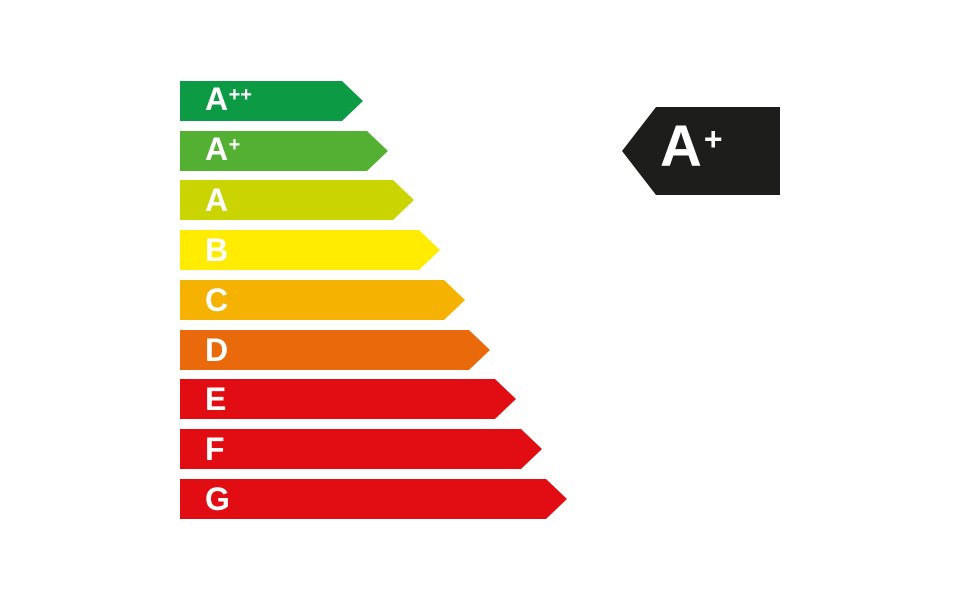 This screenshot has width=960, height=600. Describe the element at coordinates (215, 449) in the screenshot. I see `bar-label-f: F` at that location.